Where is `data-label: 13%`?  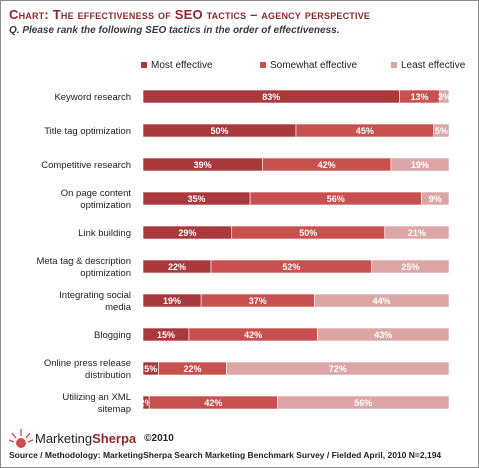 data-label: 13% is located at coordinates (420, 97).